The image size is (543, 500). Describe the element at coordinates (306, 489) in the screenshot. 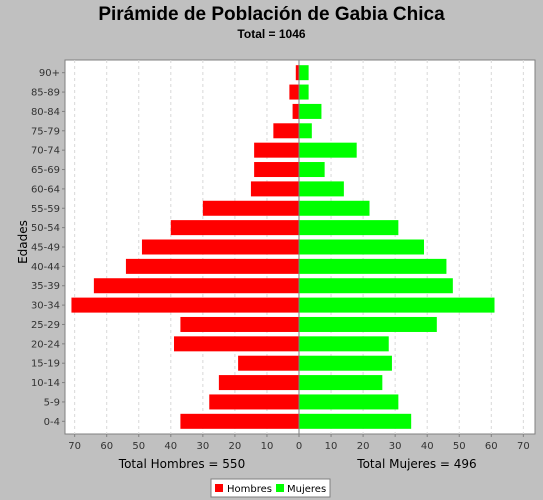

I see `legend-label-mujeres: Mujeres` at that location.